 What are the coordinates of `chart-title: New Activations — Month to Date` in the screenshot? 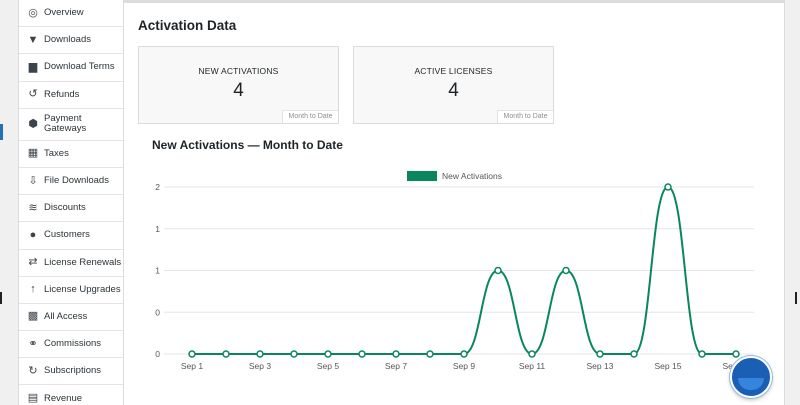 It's located at (247, 145).